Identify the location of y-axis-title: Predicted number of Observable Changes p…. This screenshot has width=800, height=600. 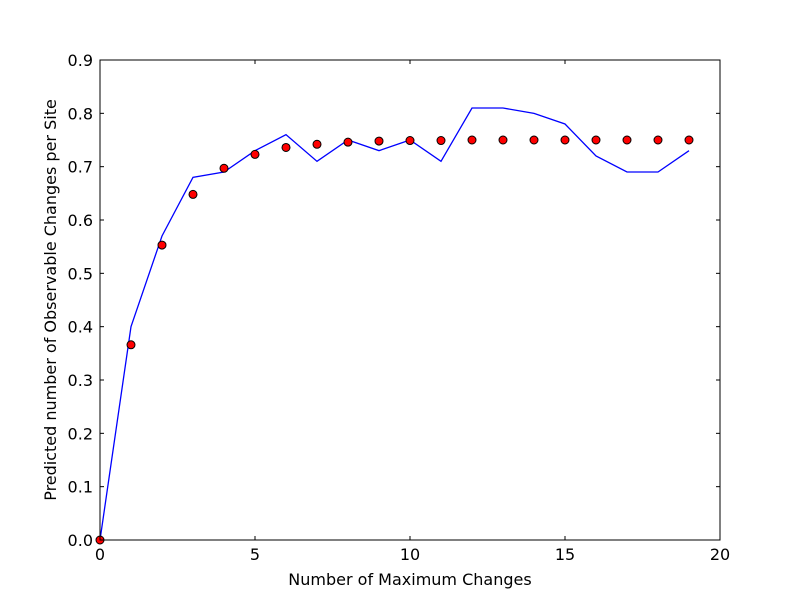
(50, 300).